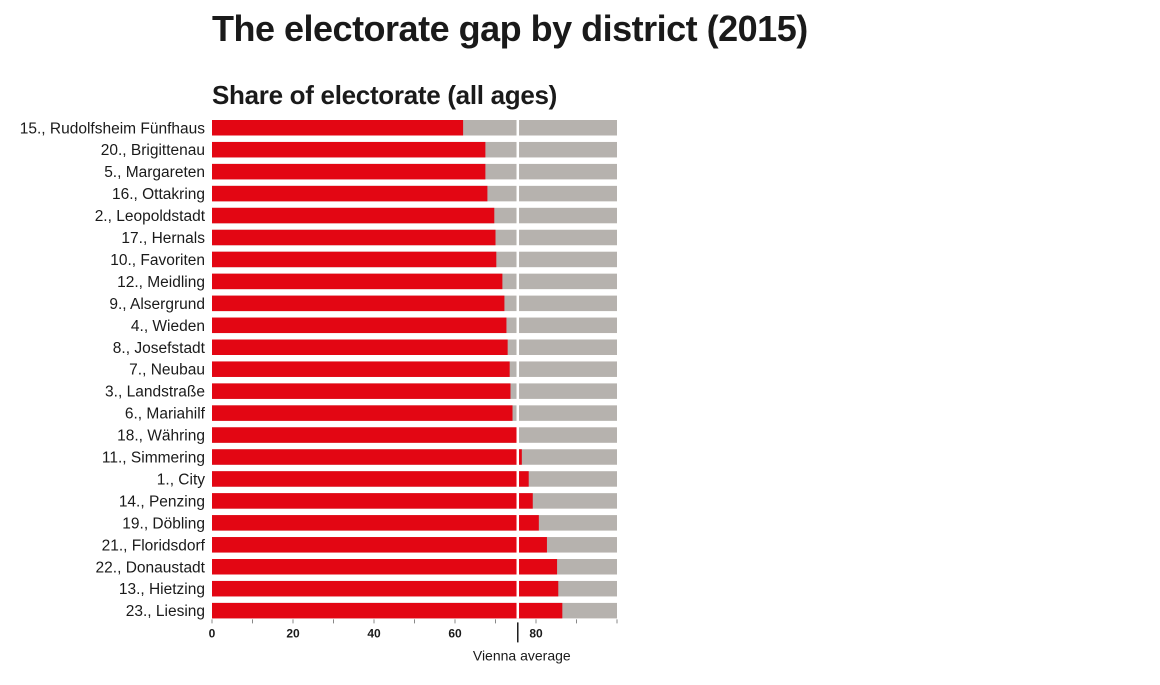  What do you see at coordinates (162, 501) in the screenshot?
I see `category-label: 14., Penzing` at bounding box center [162, 501].